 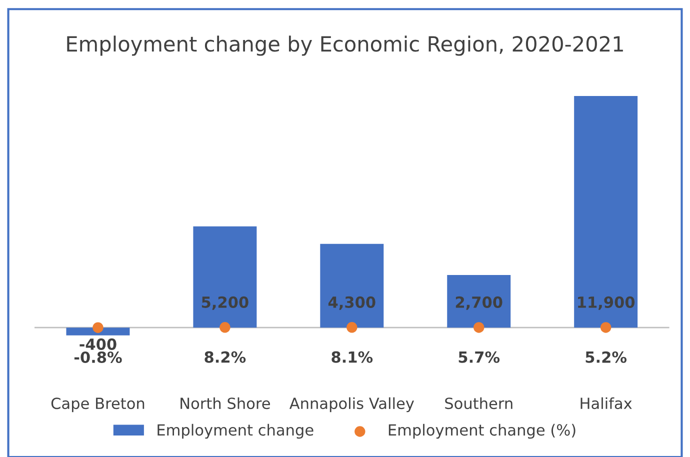 I want to click on data-label: -400, so click(x=98, y=344).